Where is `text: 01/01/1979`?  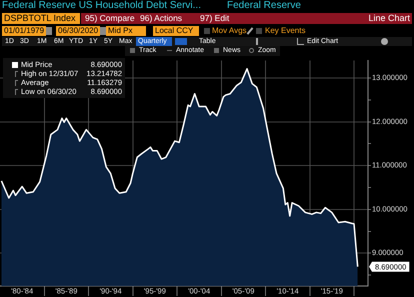 text: 01/01/1979 is located at coordinates (24, 30).